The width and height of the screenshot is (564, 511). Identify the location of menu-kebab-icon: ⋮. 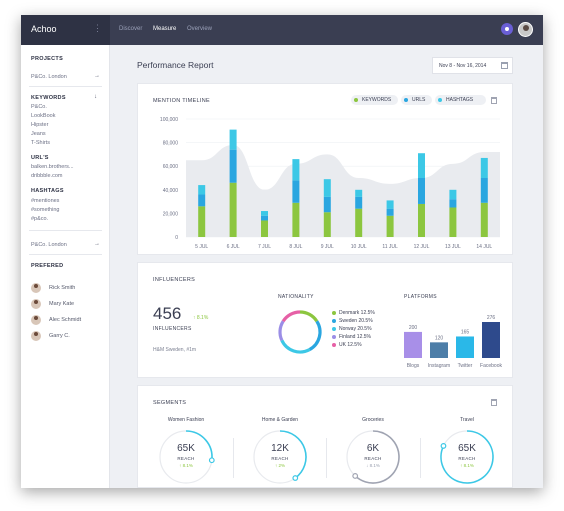
(97, 28).